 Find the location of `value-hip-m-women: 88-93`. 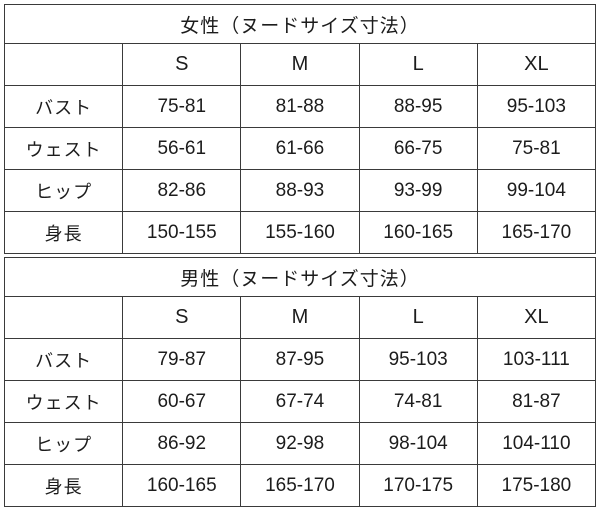

value-hip-m-women: 88-93 is located at coordinates (300, 190).